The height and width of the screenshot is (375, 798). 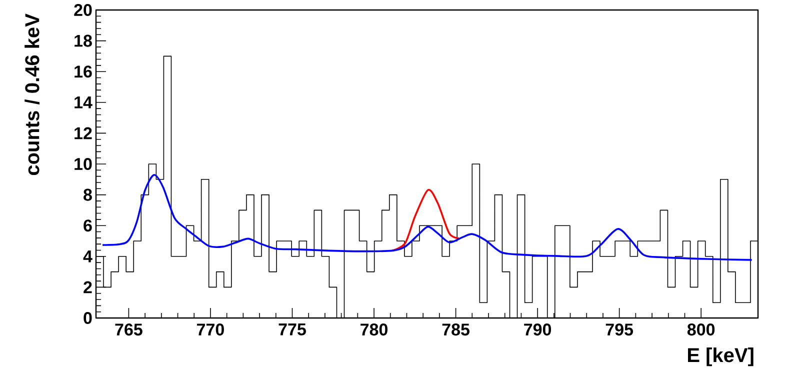 I want to click on x-tick-label: 790, so click(x=538, y=330).